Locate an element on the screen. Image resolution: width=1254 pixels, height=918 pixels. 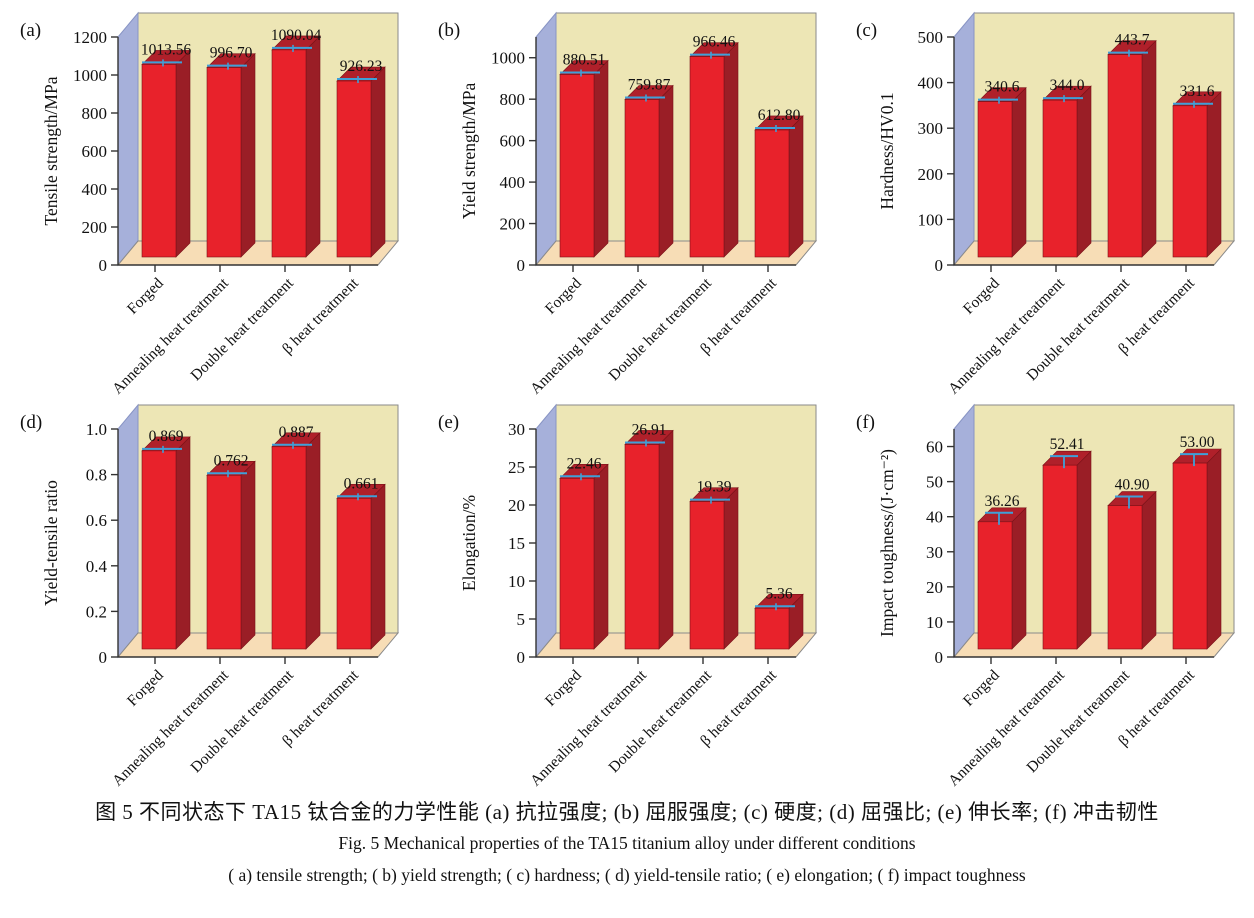
y-tick-label: 1200 is located at coordinates (90, 37).